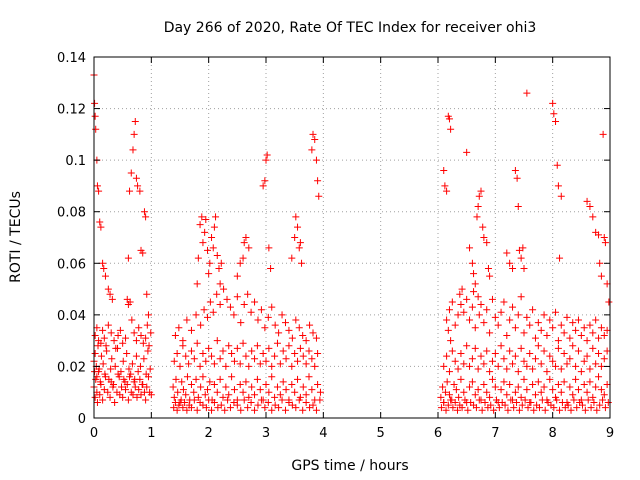 The image size is (640, 480). Describe the element at coordinates (71, 264) in the screenshot. I see `y-tick-label: 0.06` at that location.